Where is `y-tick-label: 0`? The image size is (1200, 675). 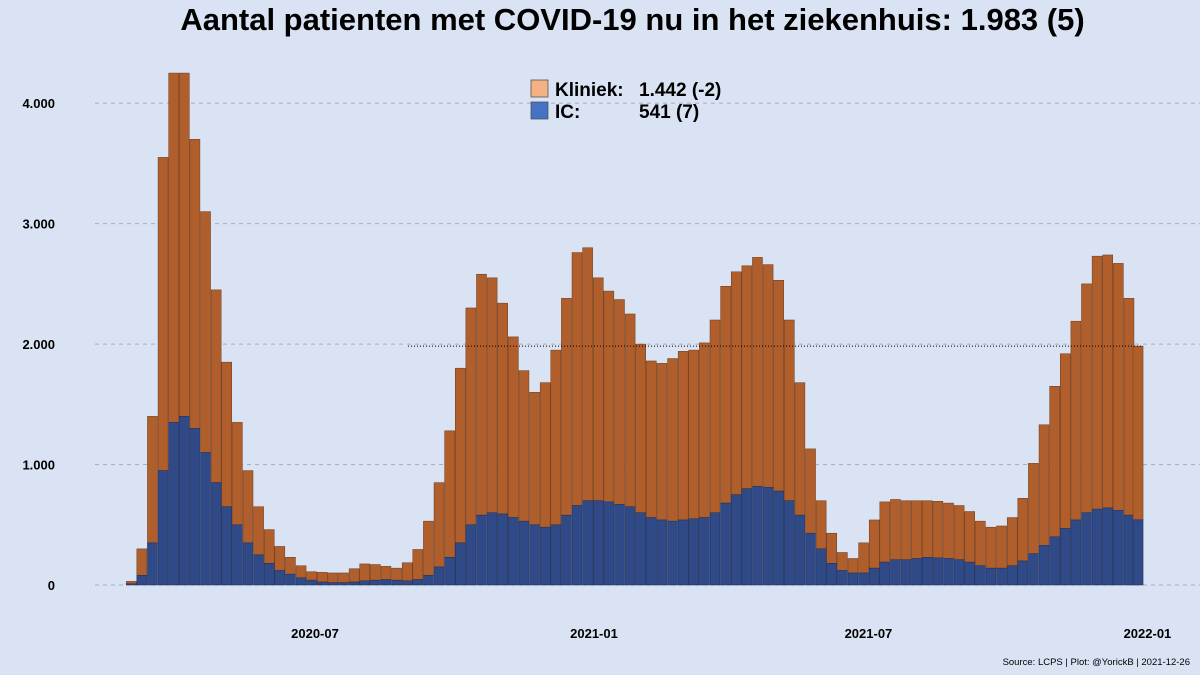
y-tick-label: 0 is located at coordinates (51, 585).